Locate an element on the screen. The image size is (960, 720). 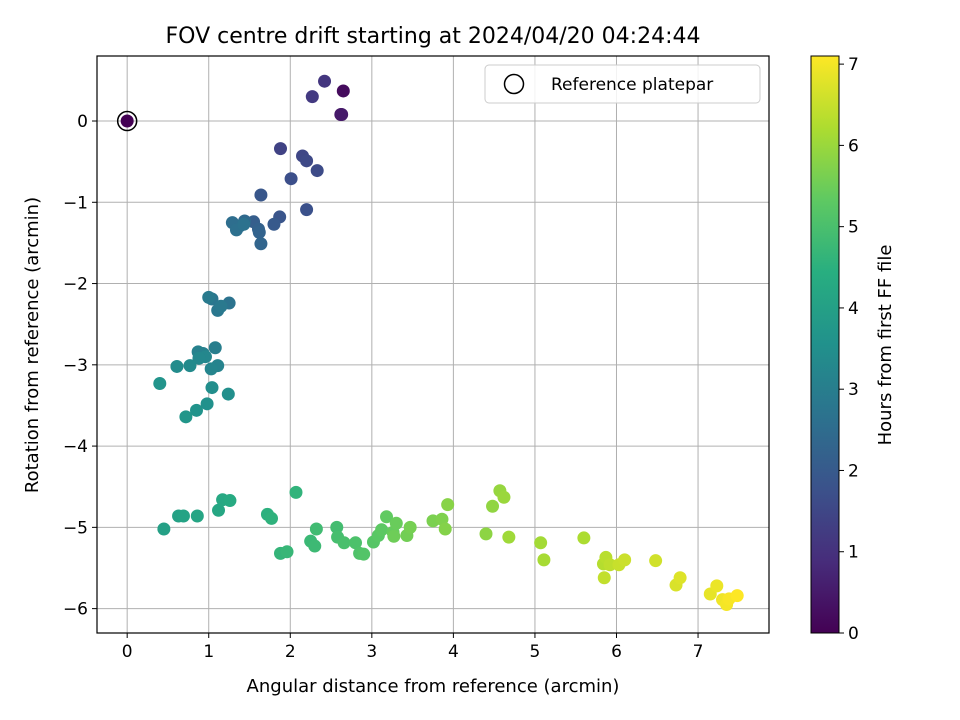
y-axis-ticks: 0 −1 −2 −3 −4 −5 −6 is located at coordinates (80, 366).